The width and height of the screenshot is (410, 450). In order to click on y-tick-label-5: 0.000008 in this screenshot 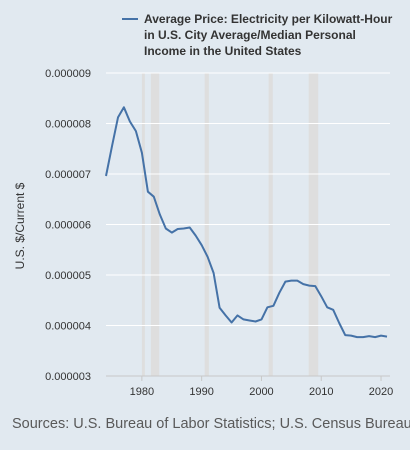, I will do `click(68, 125)`.